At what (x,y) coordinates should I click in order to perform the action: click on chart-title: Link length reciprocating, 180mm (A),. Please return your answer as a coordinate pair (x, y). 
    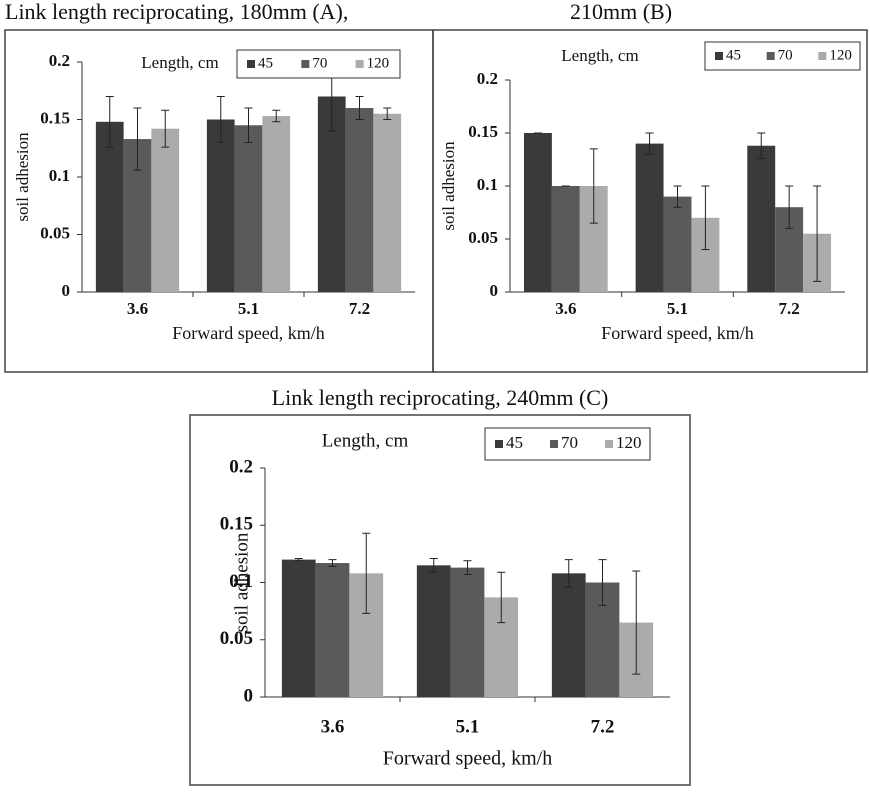
    Looking at the image, I should click on (176, 12).